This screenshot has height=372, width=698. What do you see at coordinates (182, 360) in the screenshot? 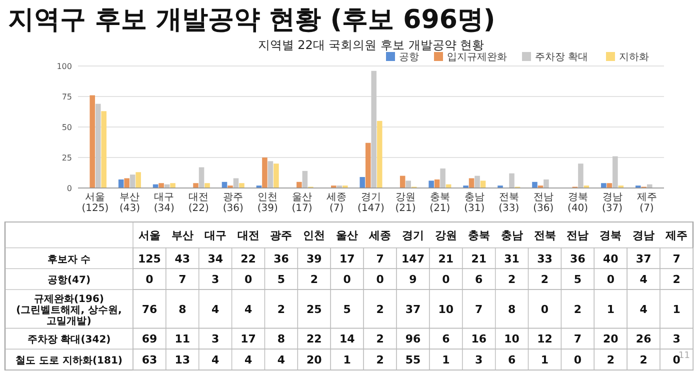
I see `data-label: 13` at bounding box center [182, 360].